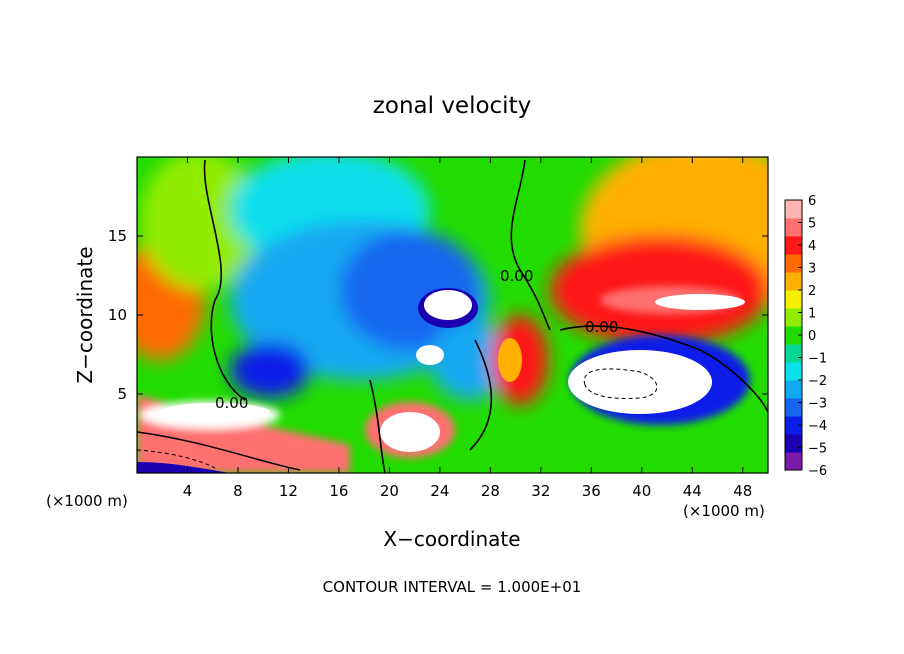  I want to click on x-tick-label: 12, so click(288, 491).